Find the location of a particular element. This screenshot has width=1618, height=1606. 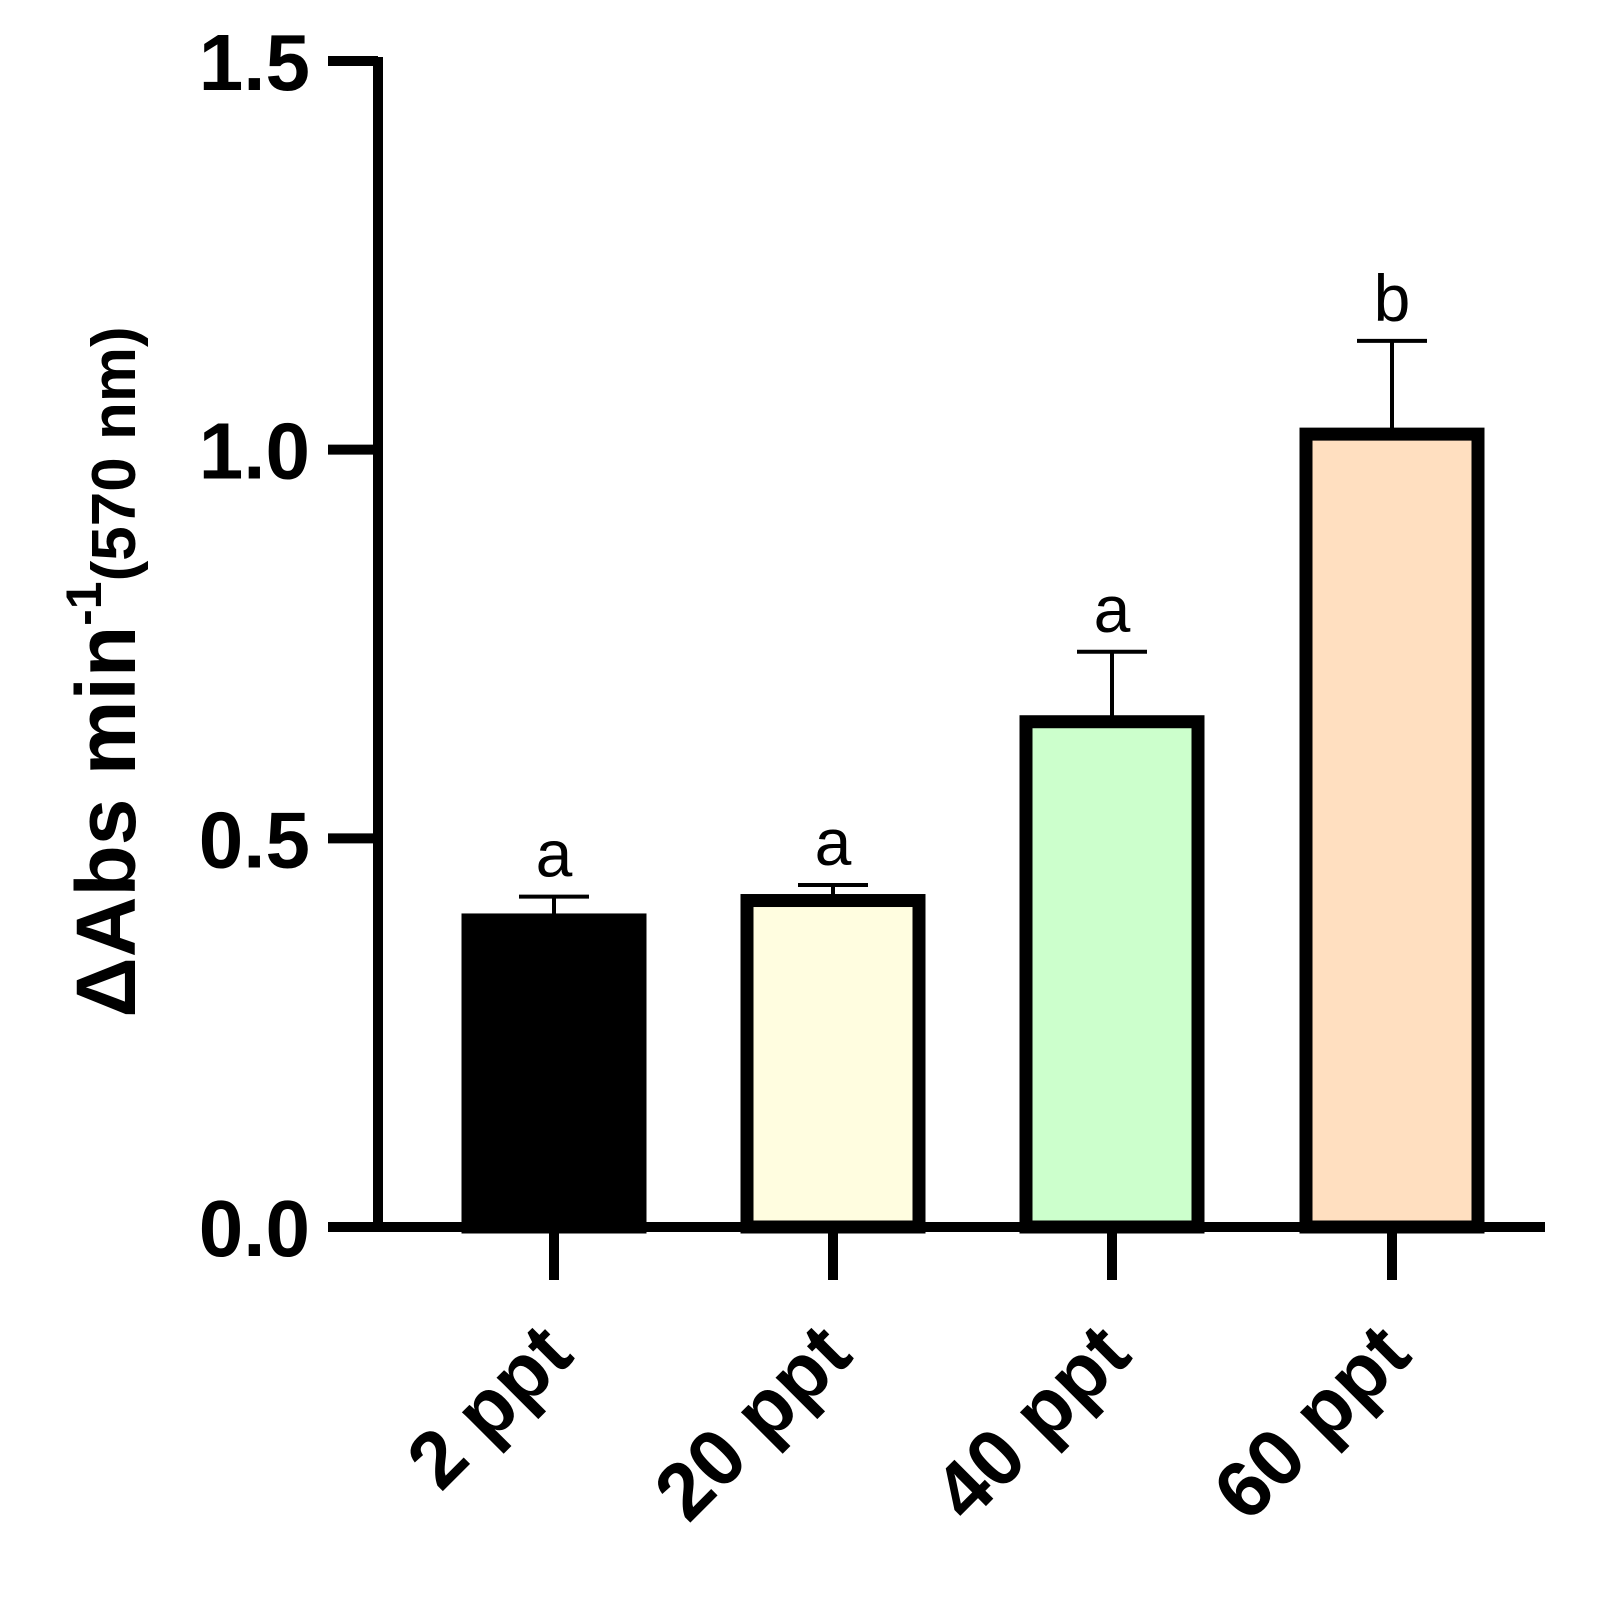

y-tick-label: 1.0 is located at coordinates (254, 451).